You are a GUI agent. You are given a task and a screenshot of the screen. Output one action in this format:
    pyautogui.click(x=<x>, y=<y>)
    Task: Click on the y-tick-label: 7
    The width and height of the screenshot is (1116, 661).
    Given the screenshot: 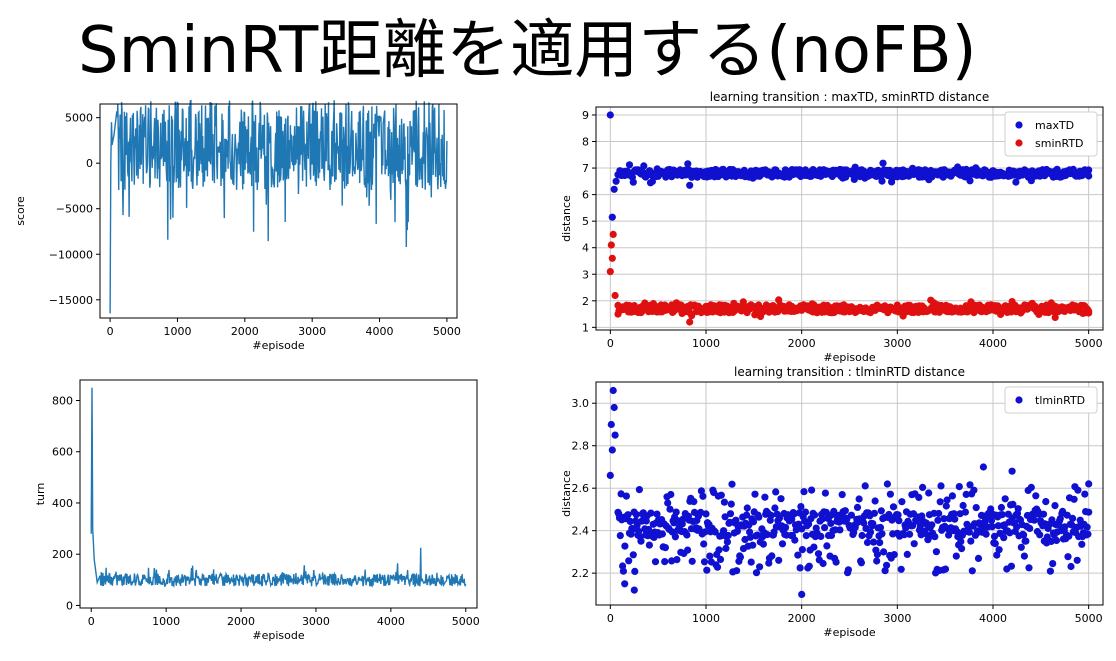 What is the action you would take?
    pyautogui.click(x=585, y=168)
    